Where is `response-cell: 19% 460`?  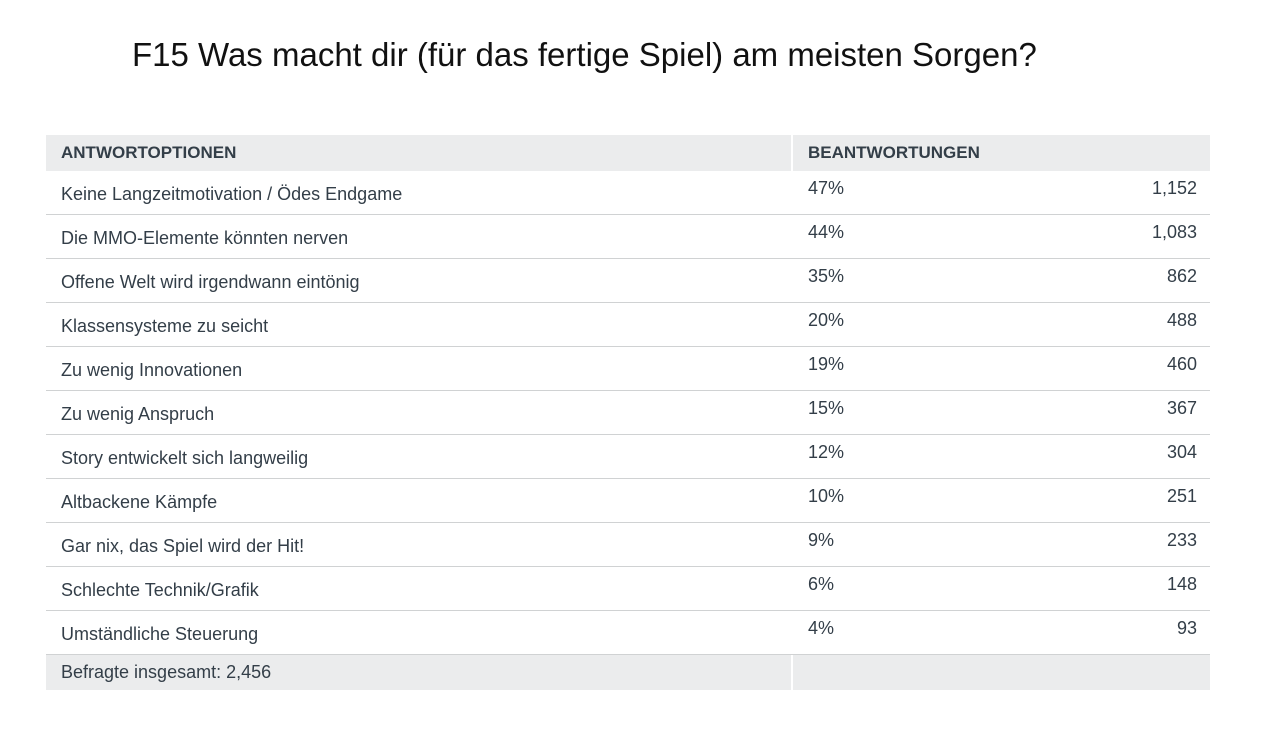
response-cell: 19% 460 is located at coordinates (1001, 368).